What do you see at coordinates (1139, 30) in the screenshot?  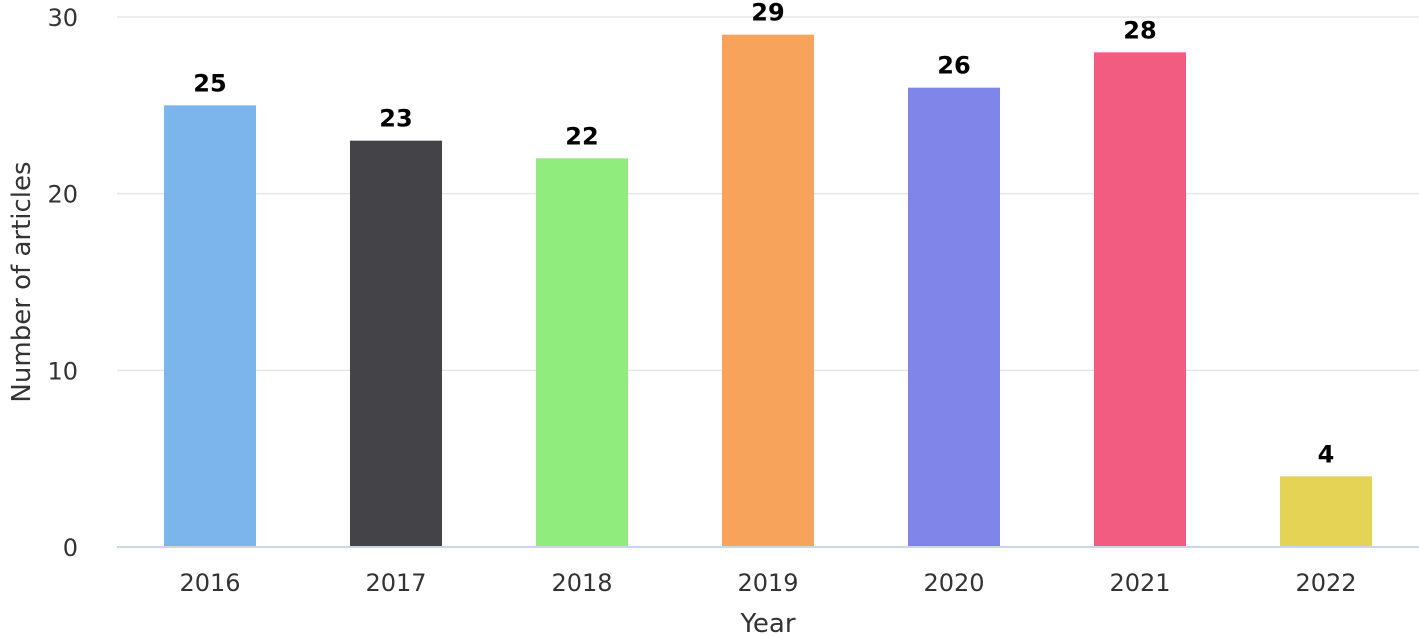 I see `data-label-2021: 28` at bounding box center [1139, 30].